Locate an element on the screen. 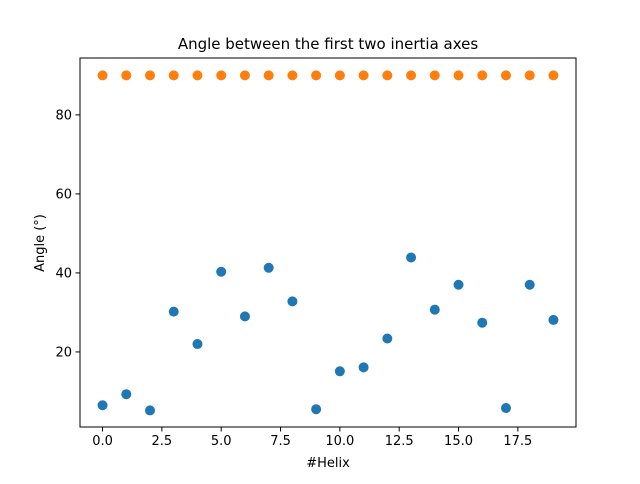  chart-title: Angle between the first two inertia axes is located at coordinates (328, 44).